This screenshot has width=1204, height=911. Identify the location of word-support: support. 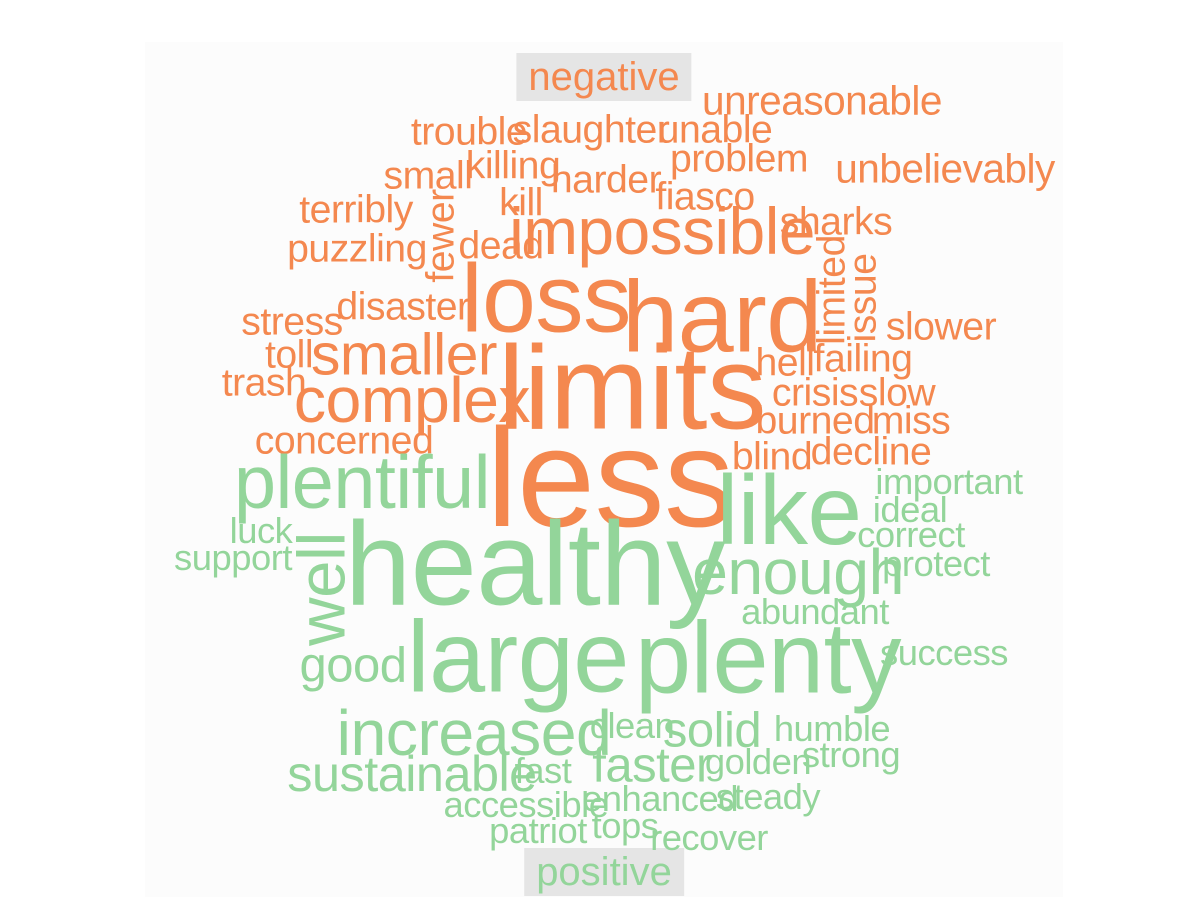
(233, 557).